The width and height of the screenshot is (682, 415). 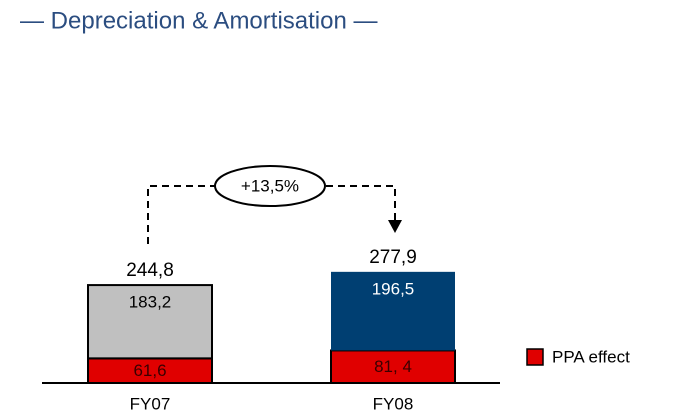 What do you see at coordinates (395, 226) in the screenshot?
I see `arrow-head` at bounding box center [395, 226].